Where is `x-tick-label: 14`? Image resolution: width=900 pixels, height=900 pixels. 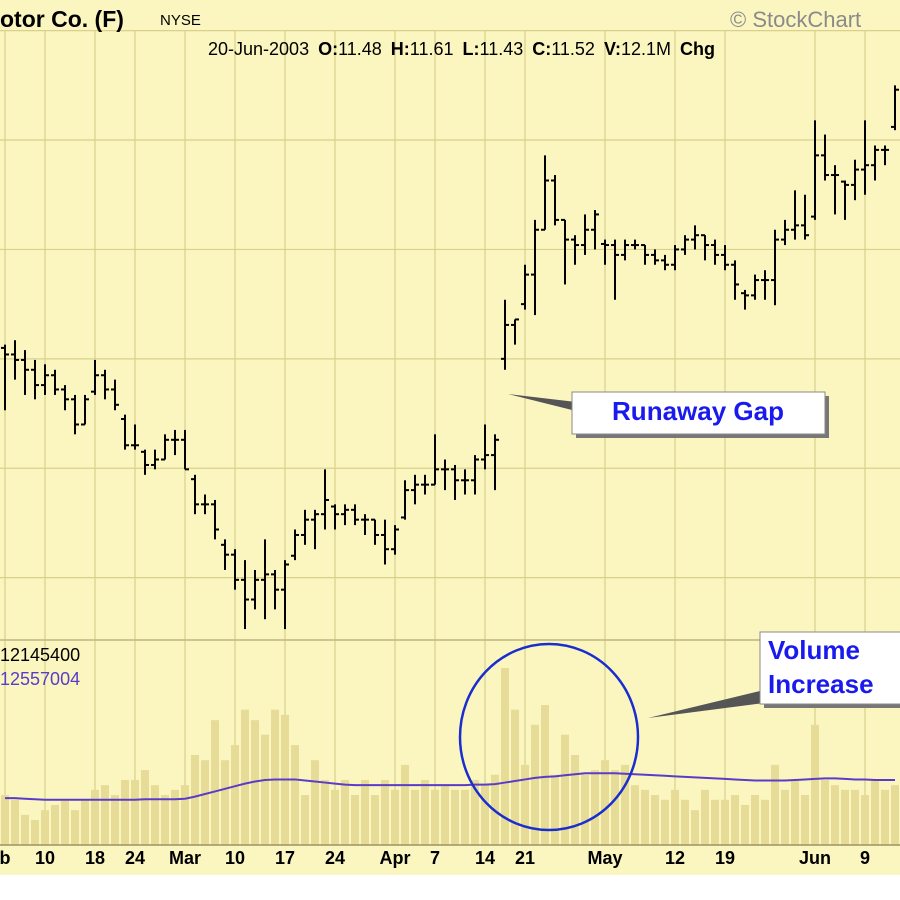
x-tick-label: 14 is located at coordinates (485, 858).